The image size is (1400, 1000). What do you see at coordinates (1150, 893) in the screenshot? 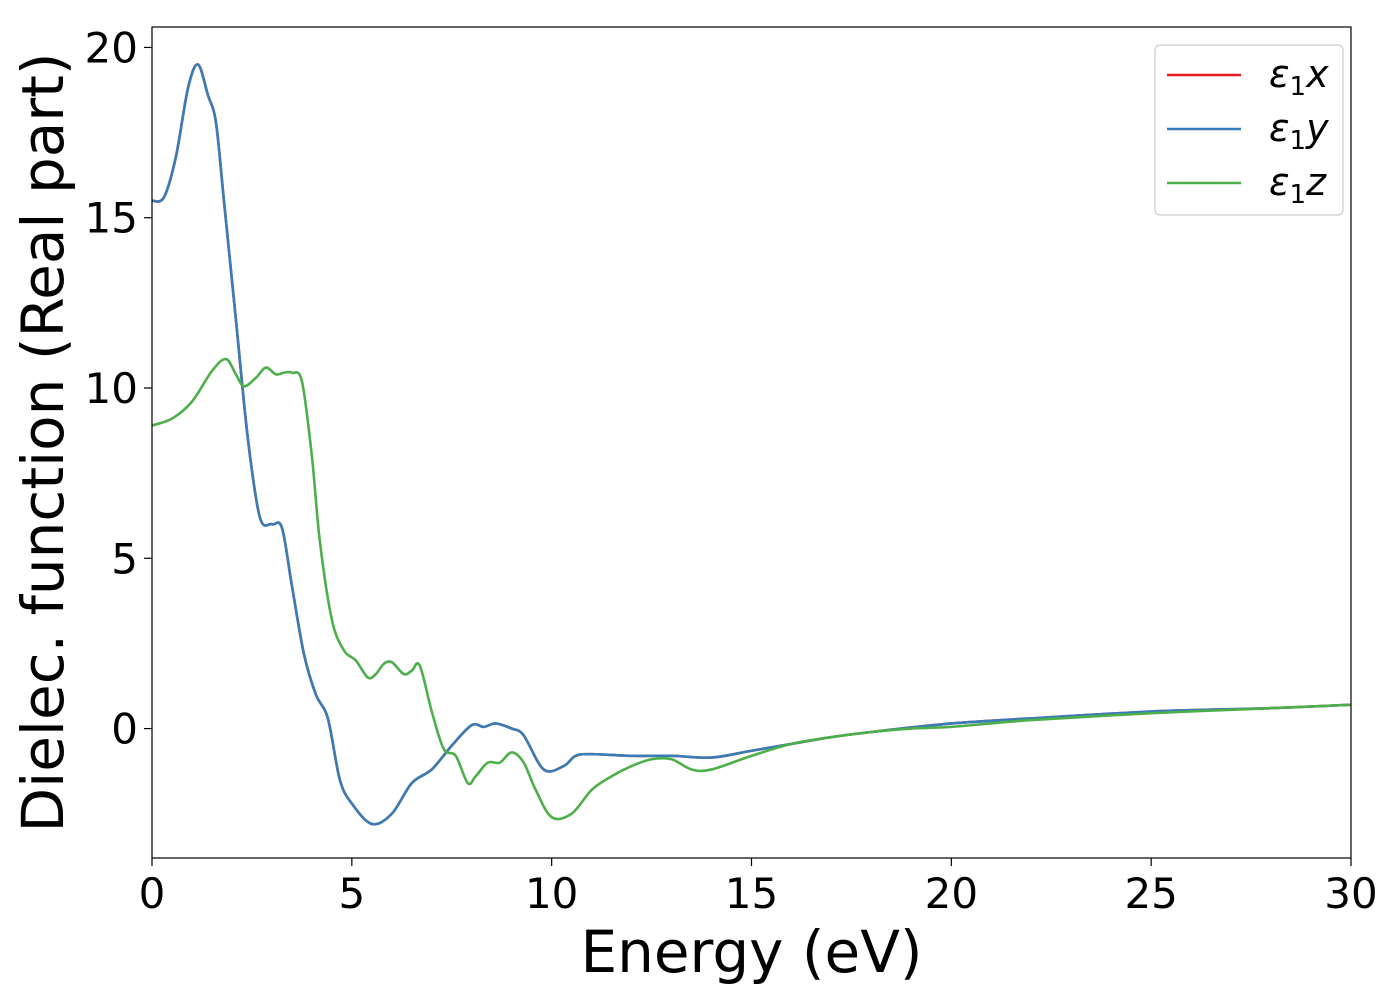
I see `x-tick-label: 25` at bounding box center [1150, 893].